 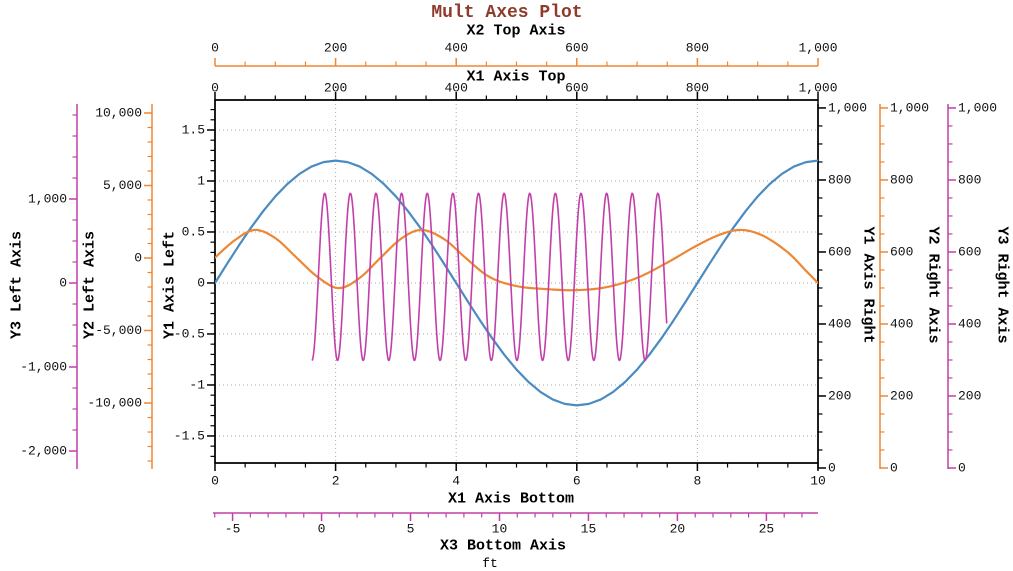 What do you see at coordinates (969, 323) in the screenshot?
I see `y3-right-tick-label: 400` at bounding box center [969, 323].